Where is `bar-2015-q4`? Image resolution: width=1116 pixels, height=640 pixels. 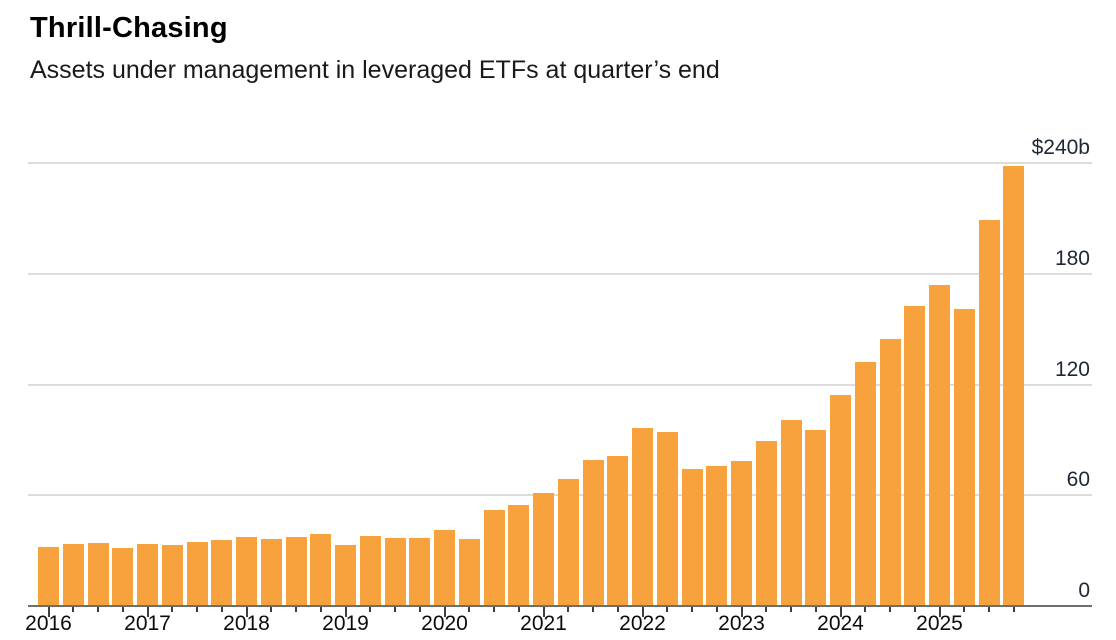
bar-2015-q4 is located at coordinates (48, 576).